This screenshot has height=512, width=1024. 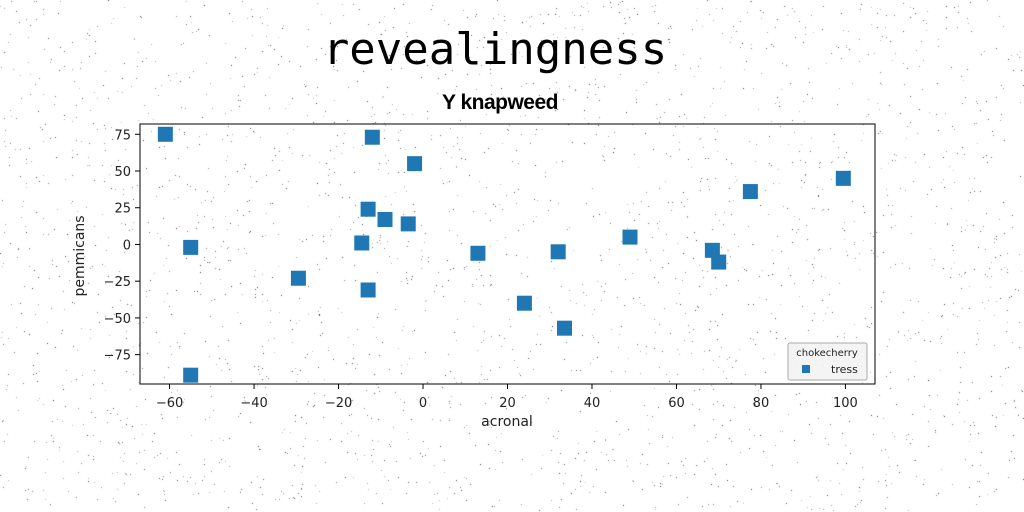 I want to click on x-tick-label: 80, so click(x=761, y=403).